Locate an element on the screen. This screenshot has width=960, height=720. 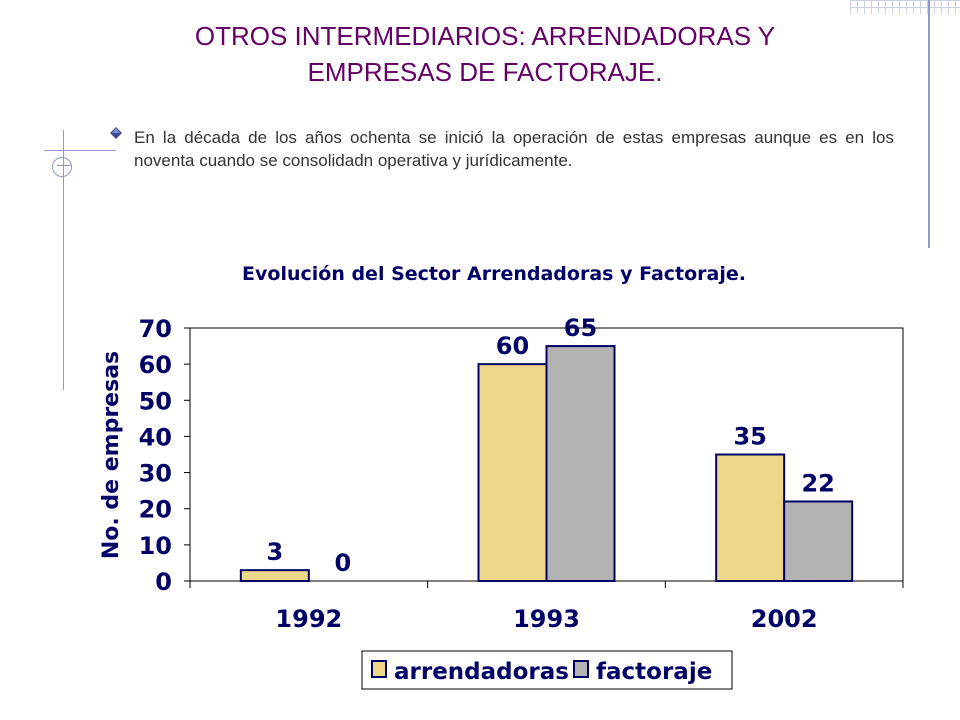
legend-swatch-arrendadoras is located at coordinates (379, 669).